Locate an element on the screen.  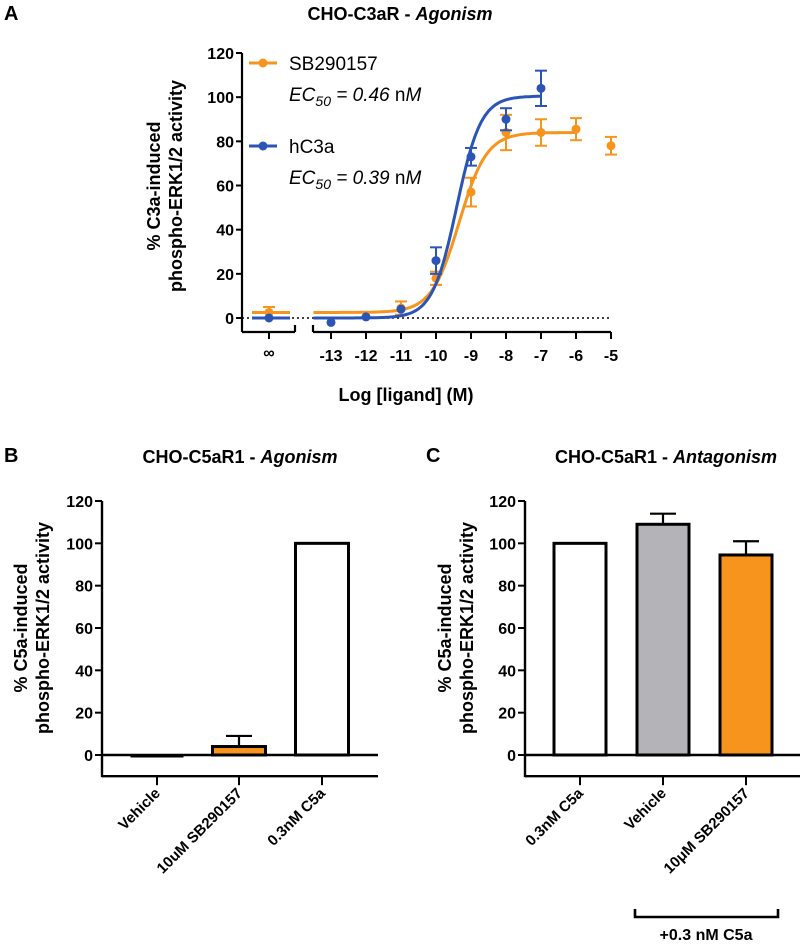
panel-c-category-label: 0.3nM C5a is located at coordinates (554, 817).